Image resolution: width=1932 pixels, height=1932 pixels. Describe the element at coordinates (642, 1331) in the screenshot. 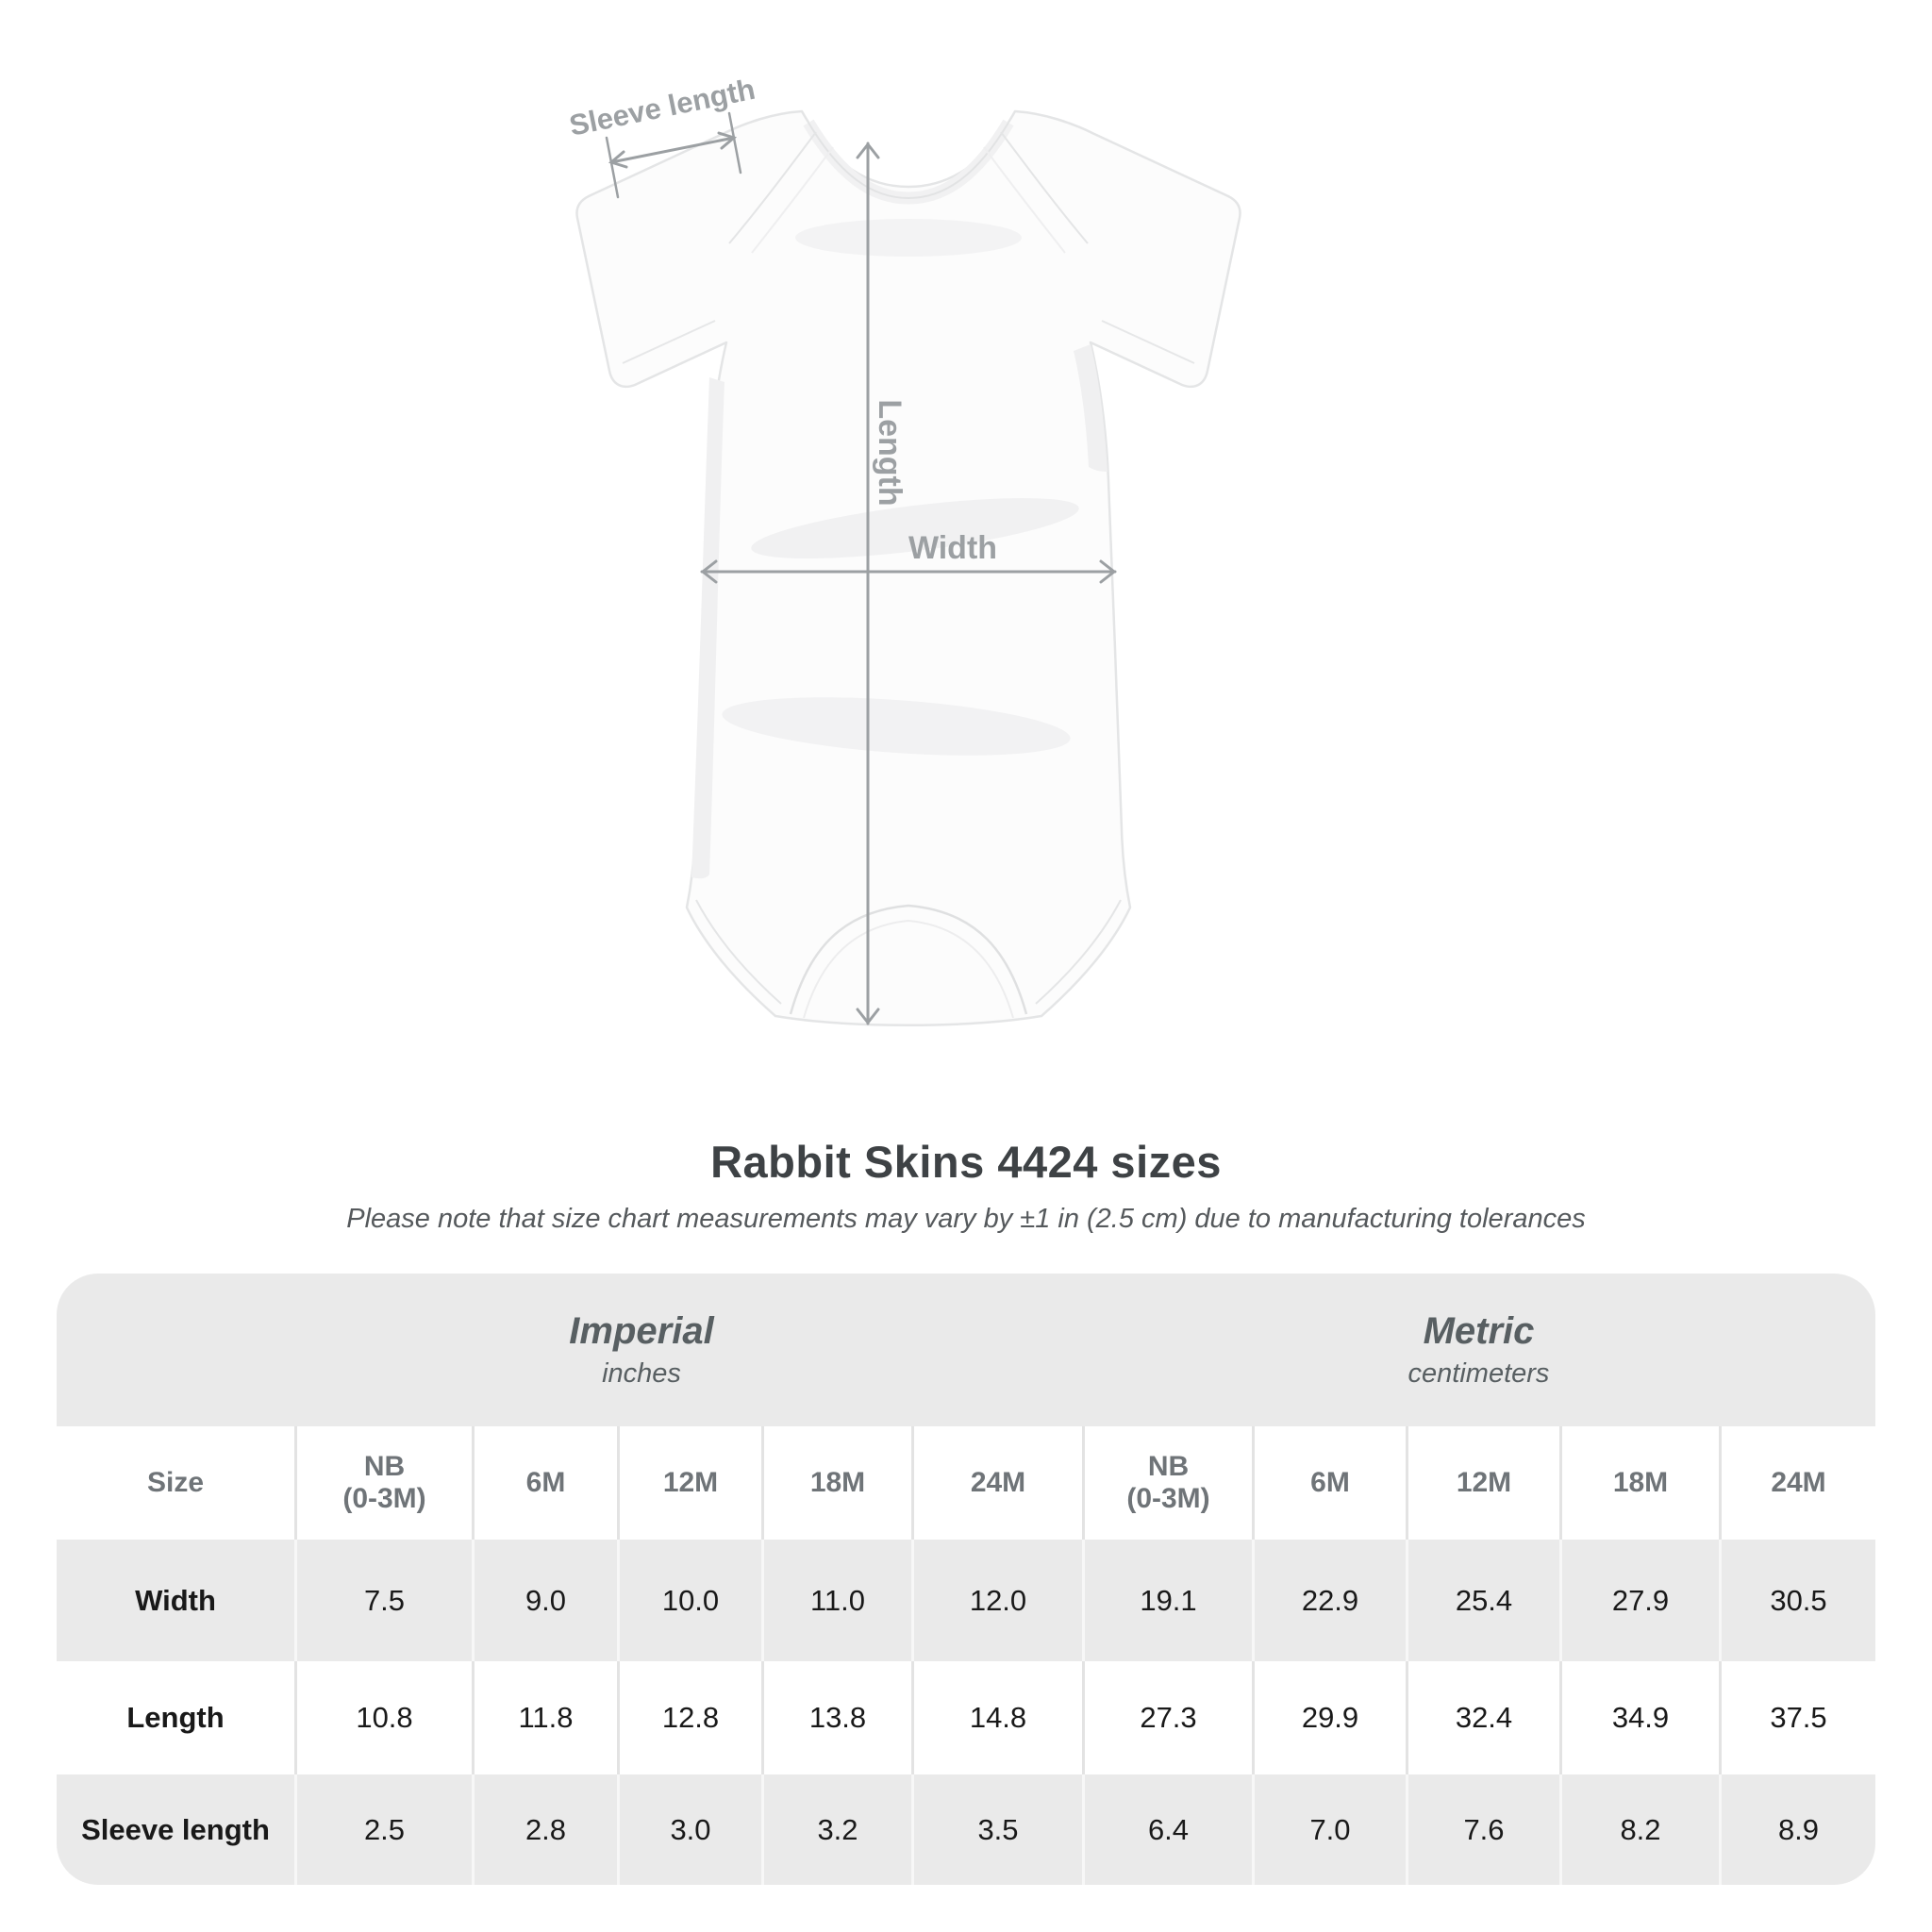

I see `imperial-title: Imperial` at that location.